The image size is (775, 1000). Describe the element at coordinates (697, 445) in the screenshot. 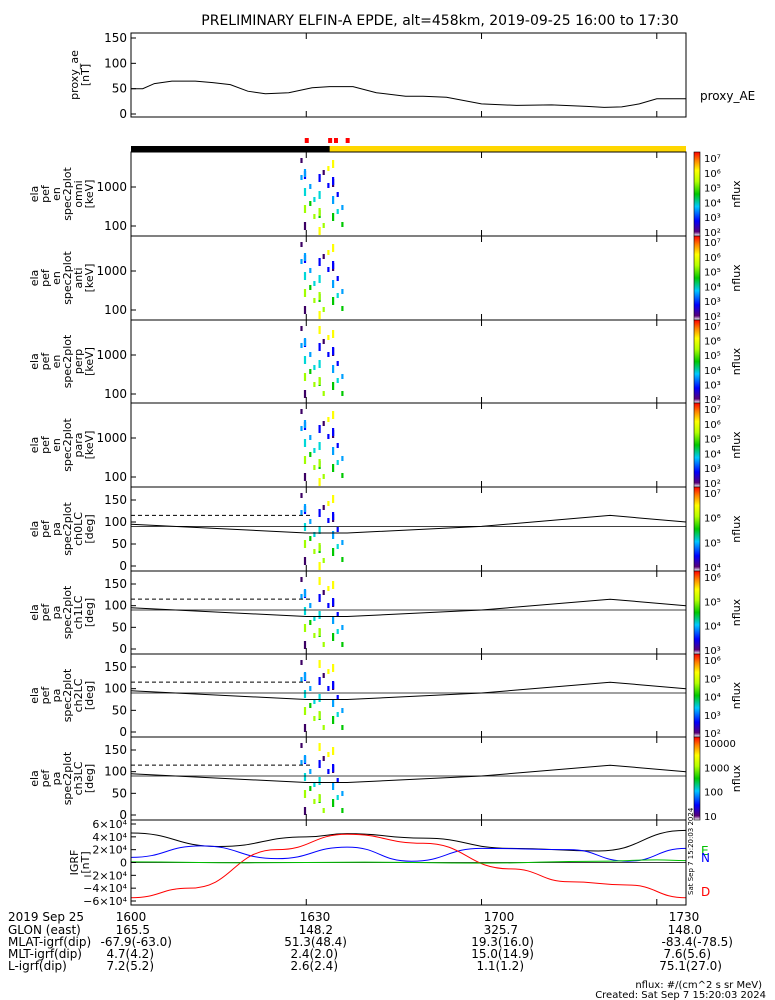

I see `colorbar-scale-para` at that location.